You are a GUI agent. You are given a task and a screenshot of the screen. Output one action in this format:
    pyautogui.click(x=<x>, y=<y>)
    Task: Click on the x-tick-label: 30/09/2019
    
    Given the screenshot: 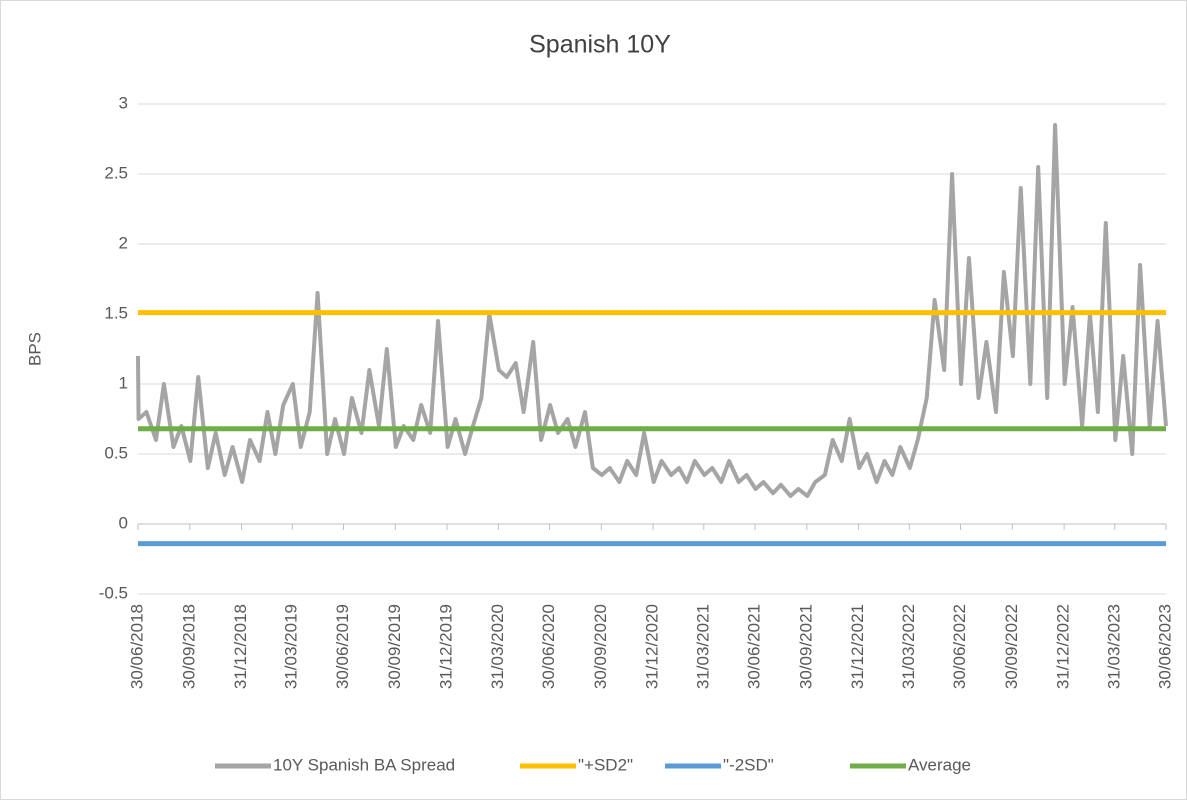 What is the action you would take?
    pyautogui.click(x=394, y=646)
    